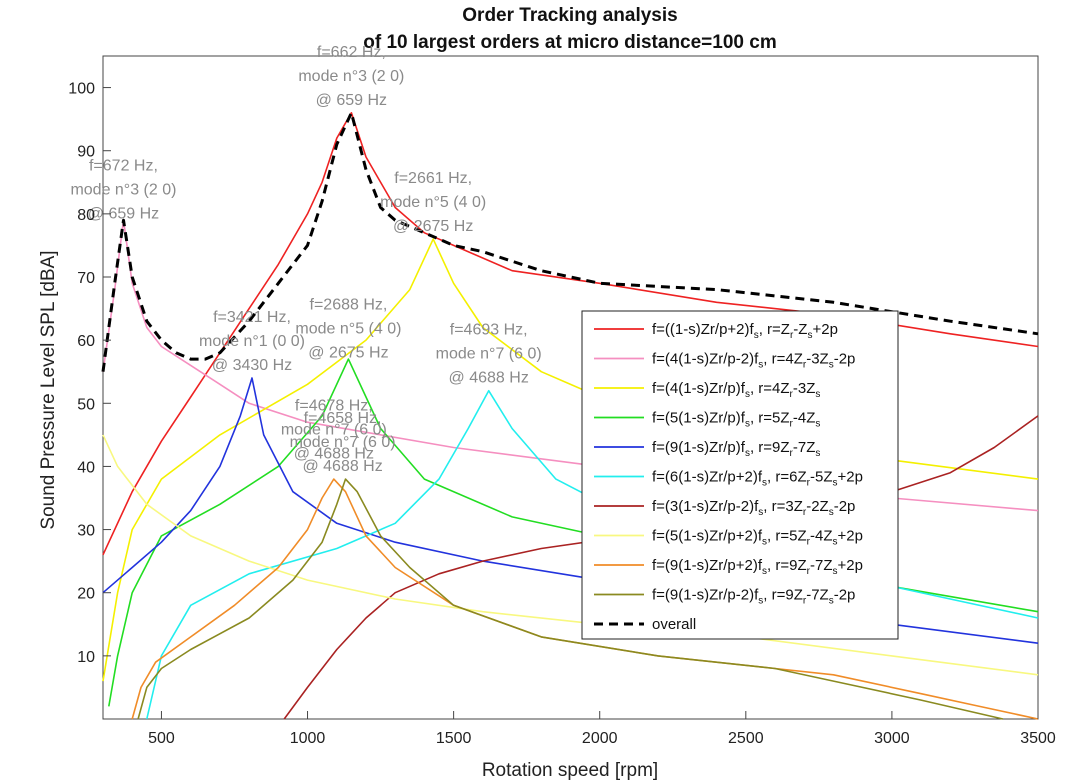  What do you see at coordinates (707, 536) in the screenshot?
I see `legend-text-part: f=(5(1-s)Zr/p+2)f` at bounding box center [707, 536].